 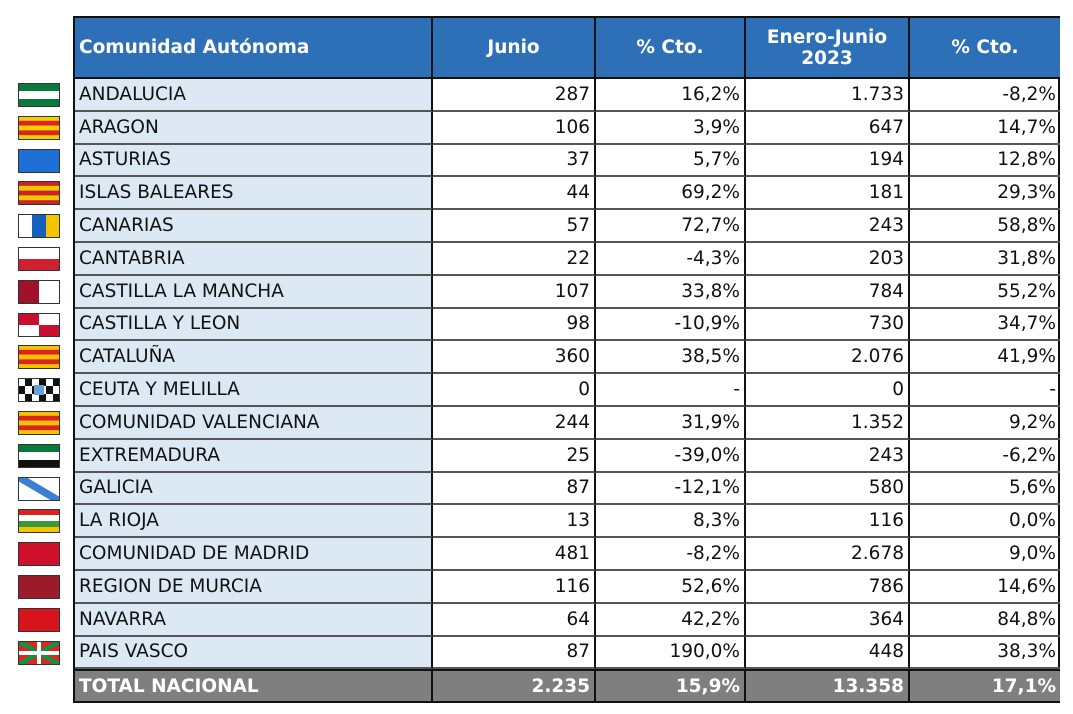 I want to click on total-cell: 15,9%, so click(x=671, y=685).